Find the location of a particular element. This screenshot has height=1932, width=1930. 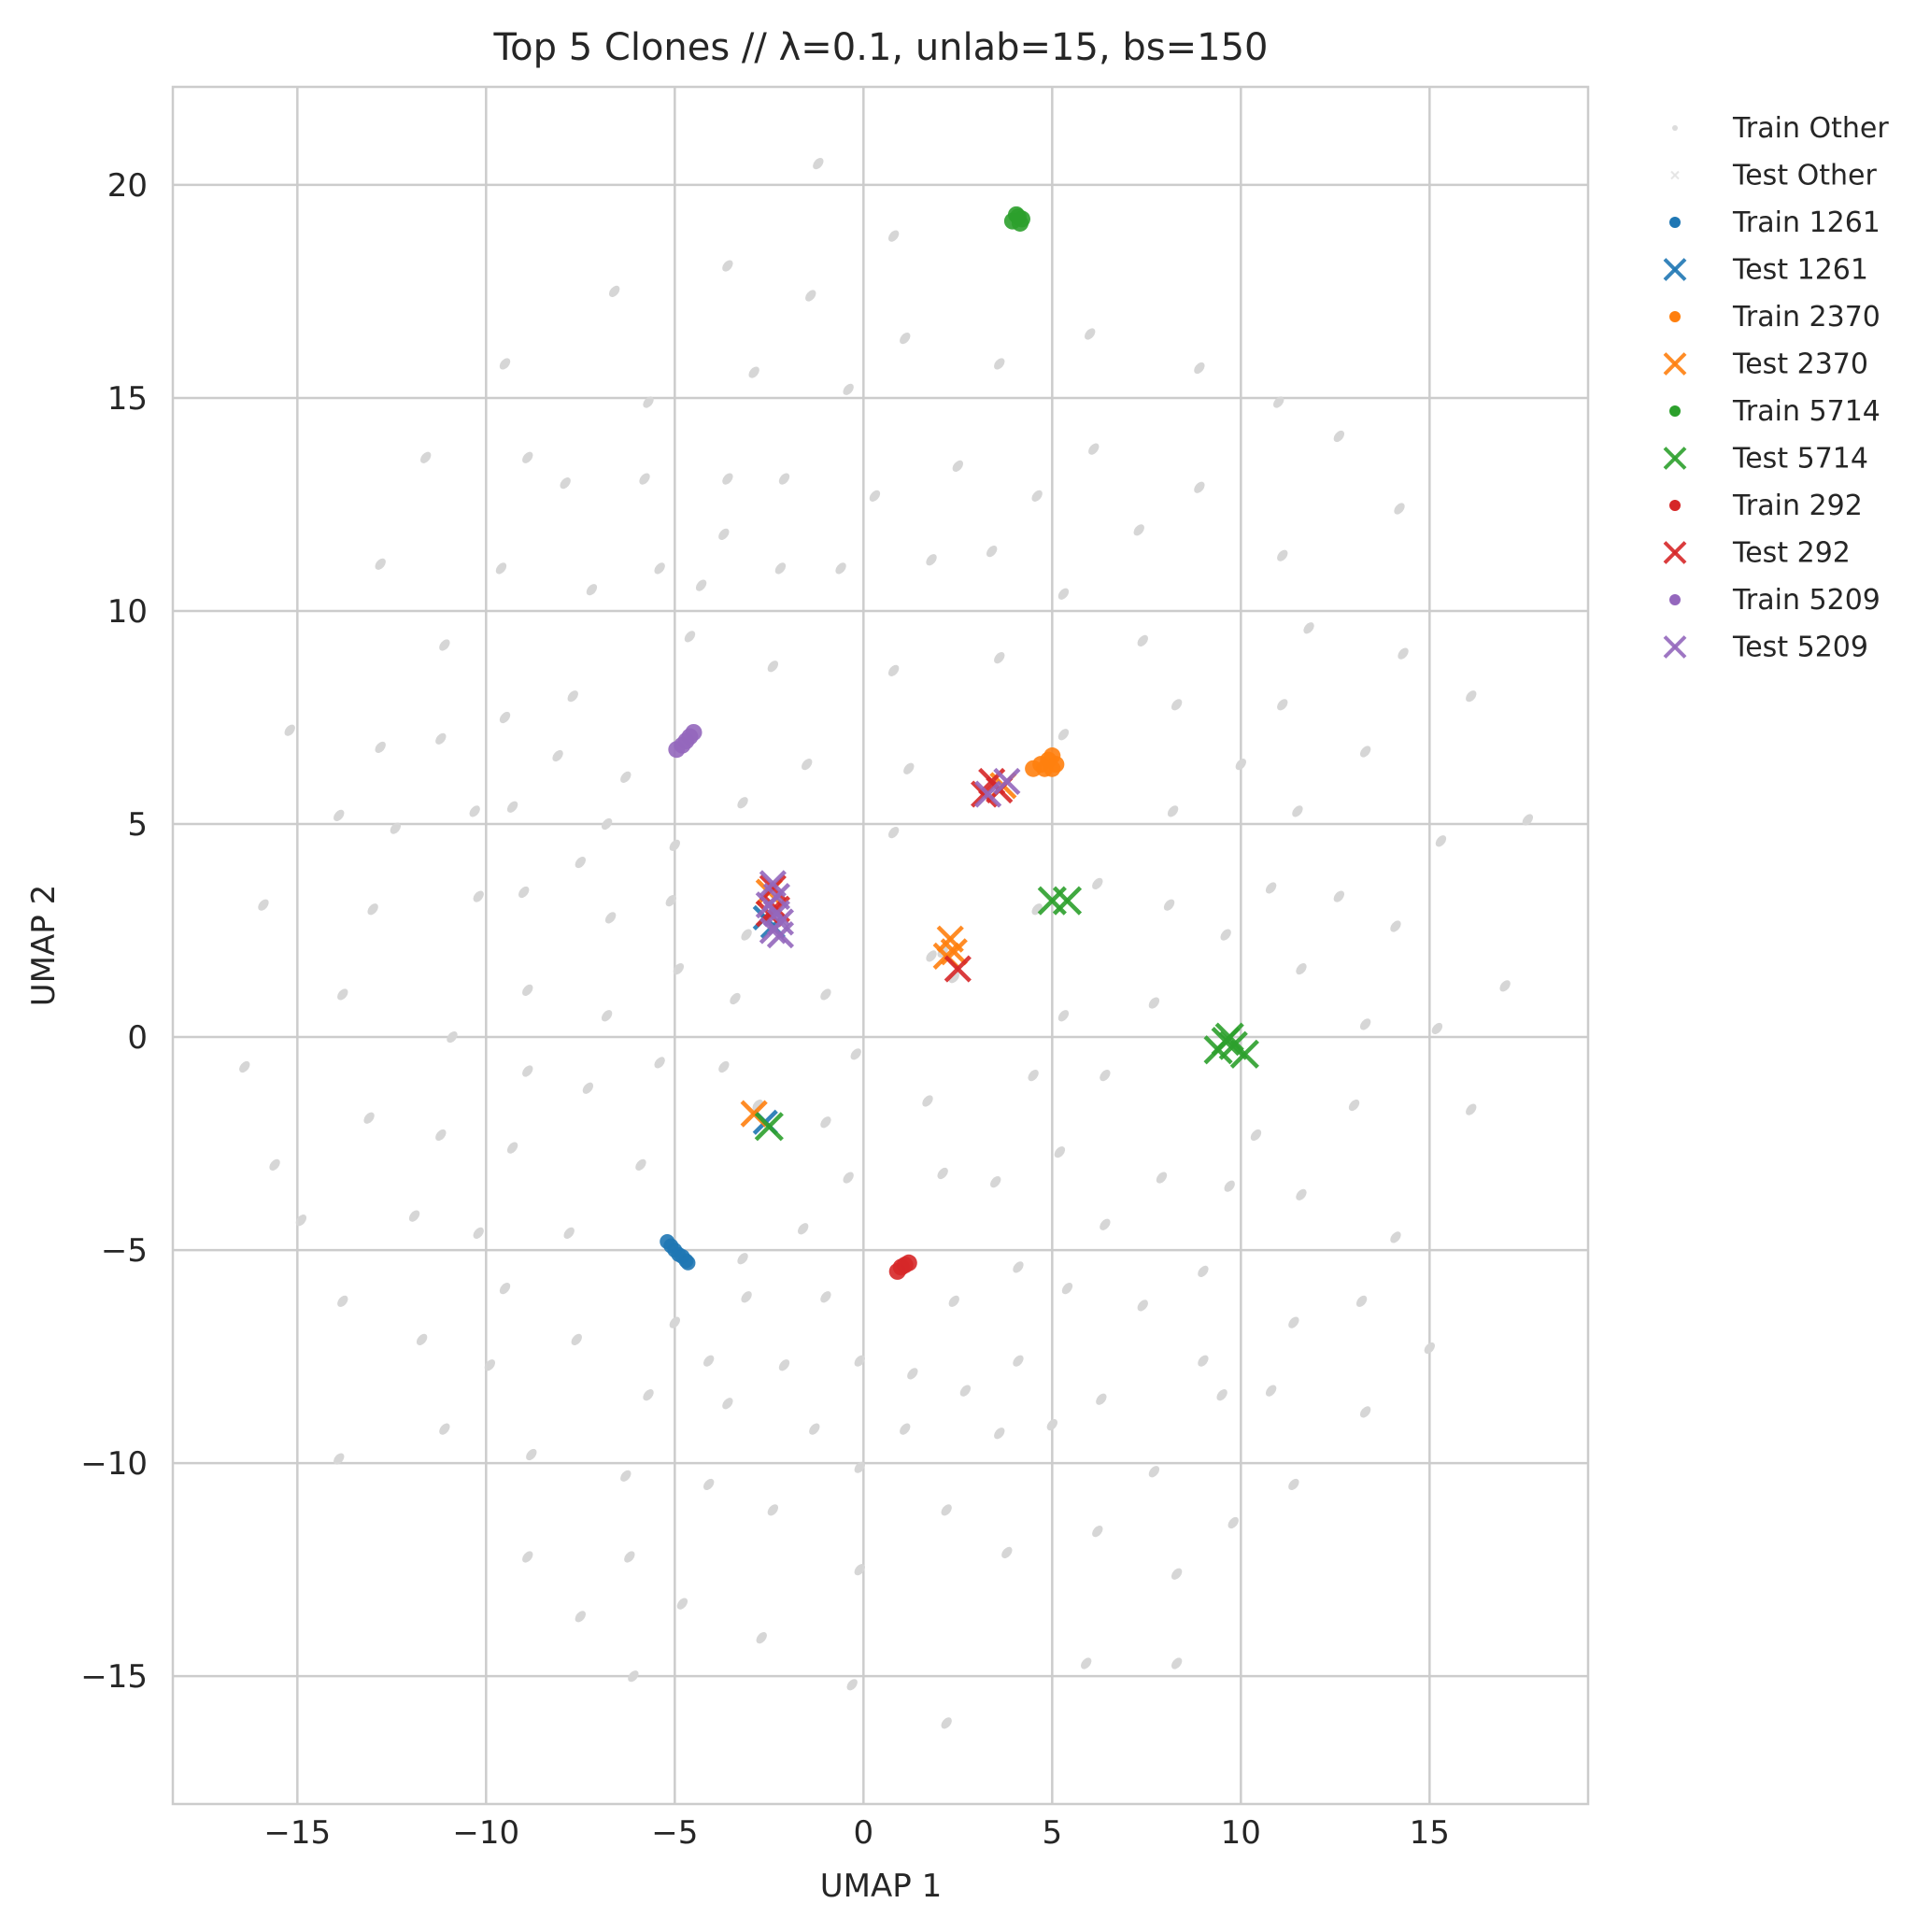

y-tick-label: 20 is located at coordinates (127, 186).